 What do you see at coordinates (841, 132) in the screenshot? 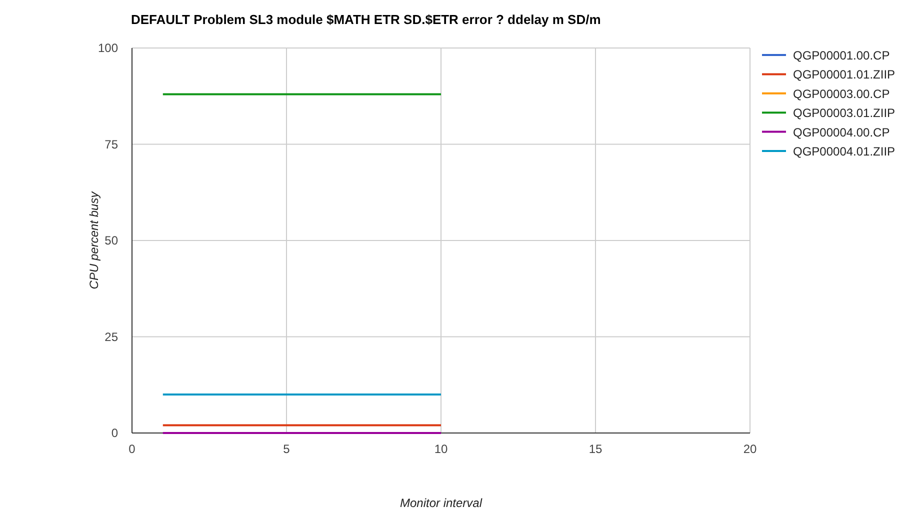
I see `legend-label: QGP00004.00.CP` at bounding box center [841, 132].